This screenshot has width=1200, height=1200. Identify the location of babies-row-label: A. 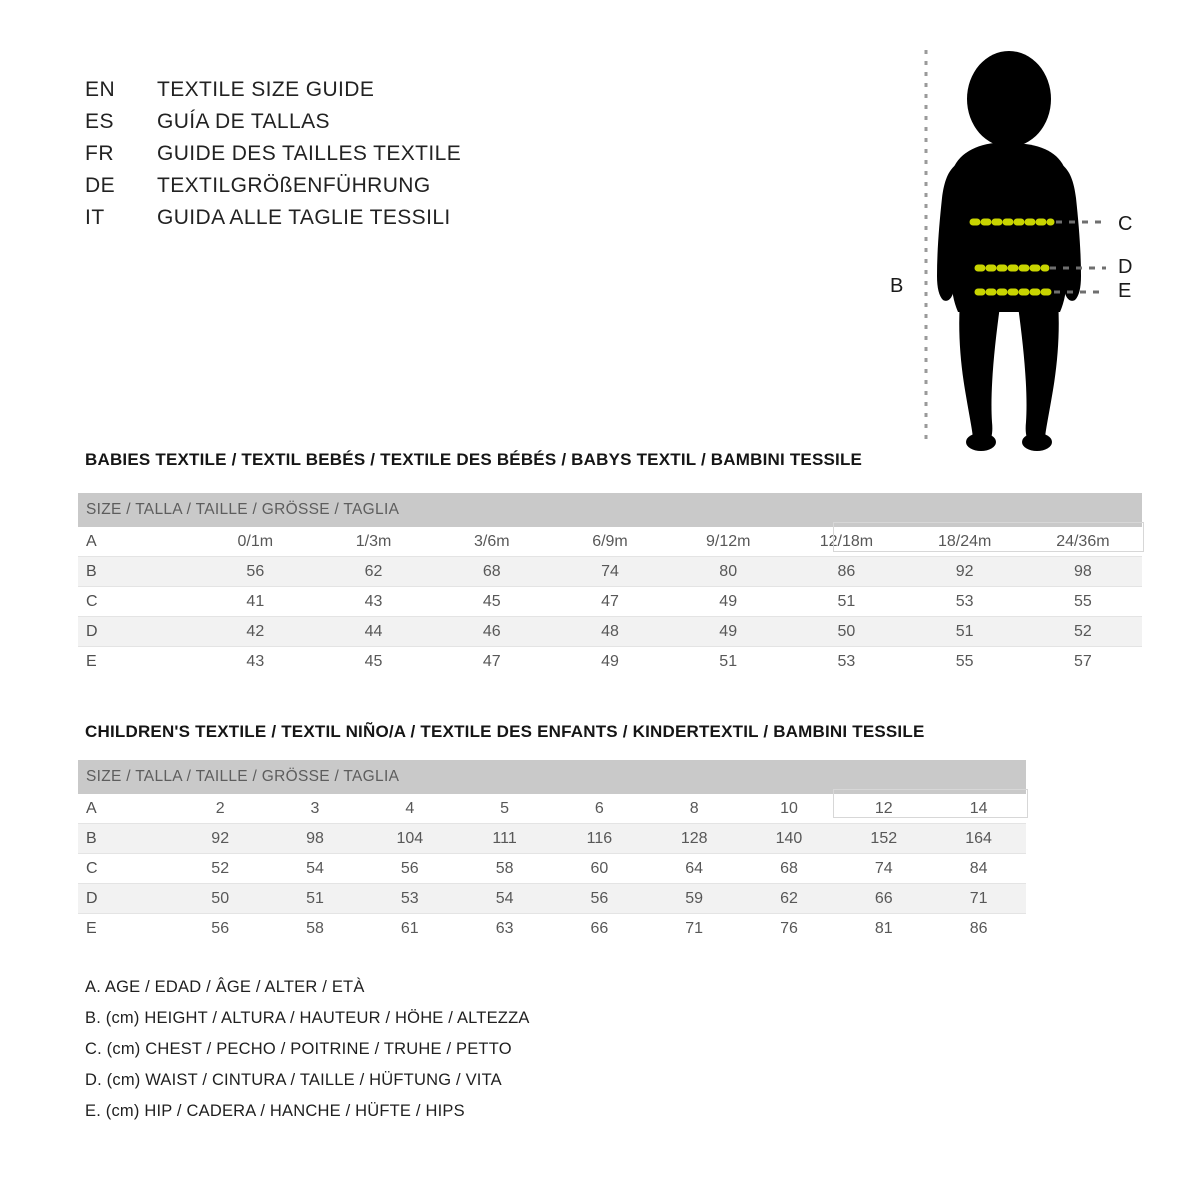
(91, 541).